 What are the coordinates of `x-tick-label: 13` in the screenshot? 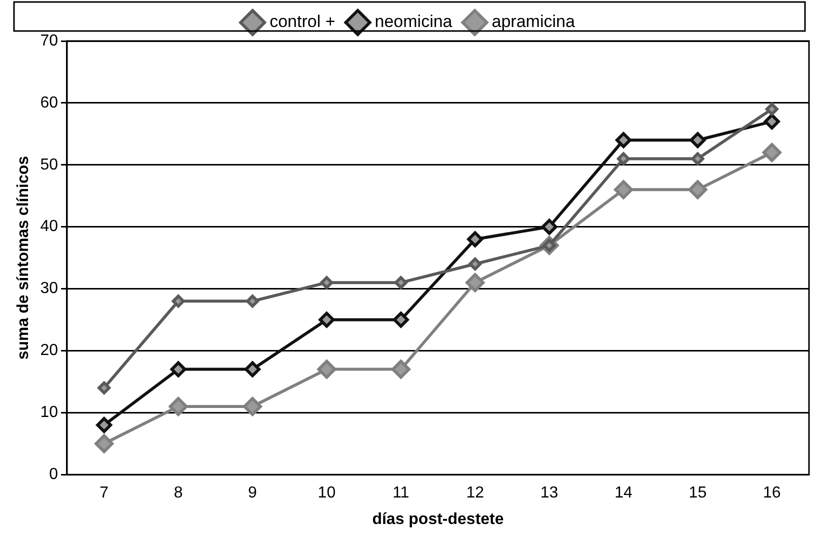 It's located at (549, 493).